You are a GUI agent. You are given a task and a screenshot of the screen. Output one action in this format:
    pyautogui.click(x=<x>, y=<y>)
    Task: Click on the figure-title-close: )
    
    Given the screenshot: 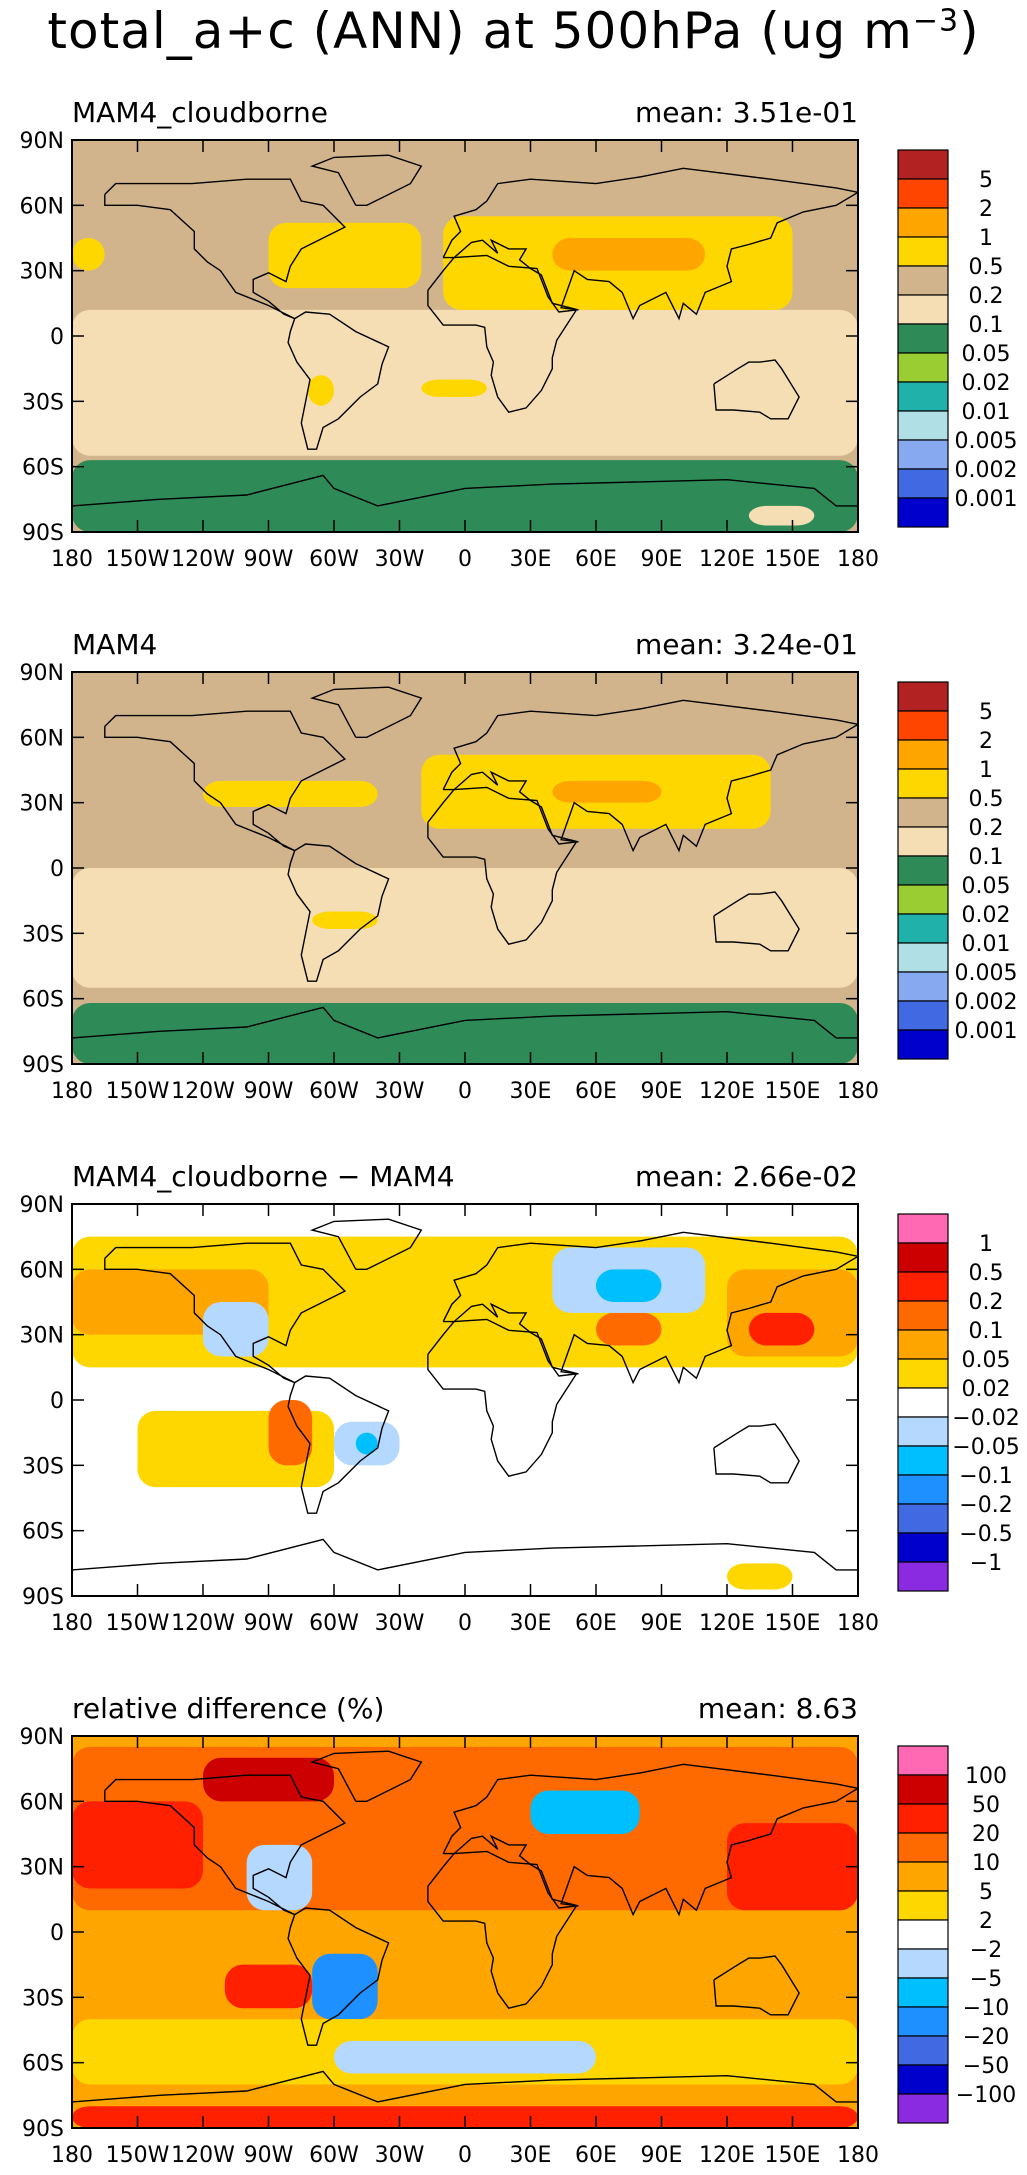 What is the action you would take?
    pyautogui.click(x=969, y=31)
    